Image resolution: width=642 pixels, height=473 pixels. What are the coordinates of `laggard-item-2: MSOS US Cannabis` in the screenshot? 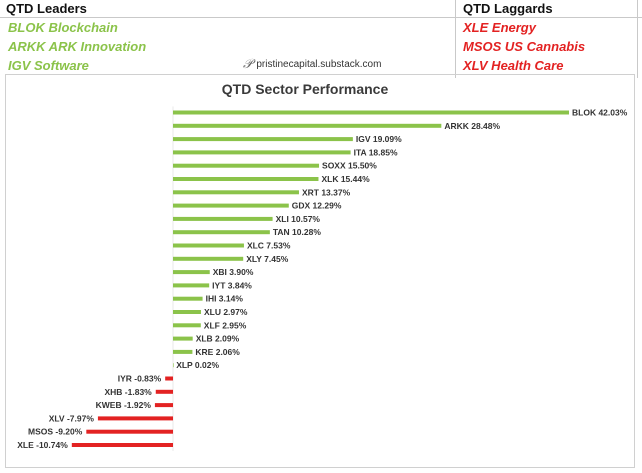 It's located at (524, 46).